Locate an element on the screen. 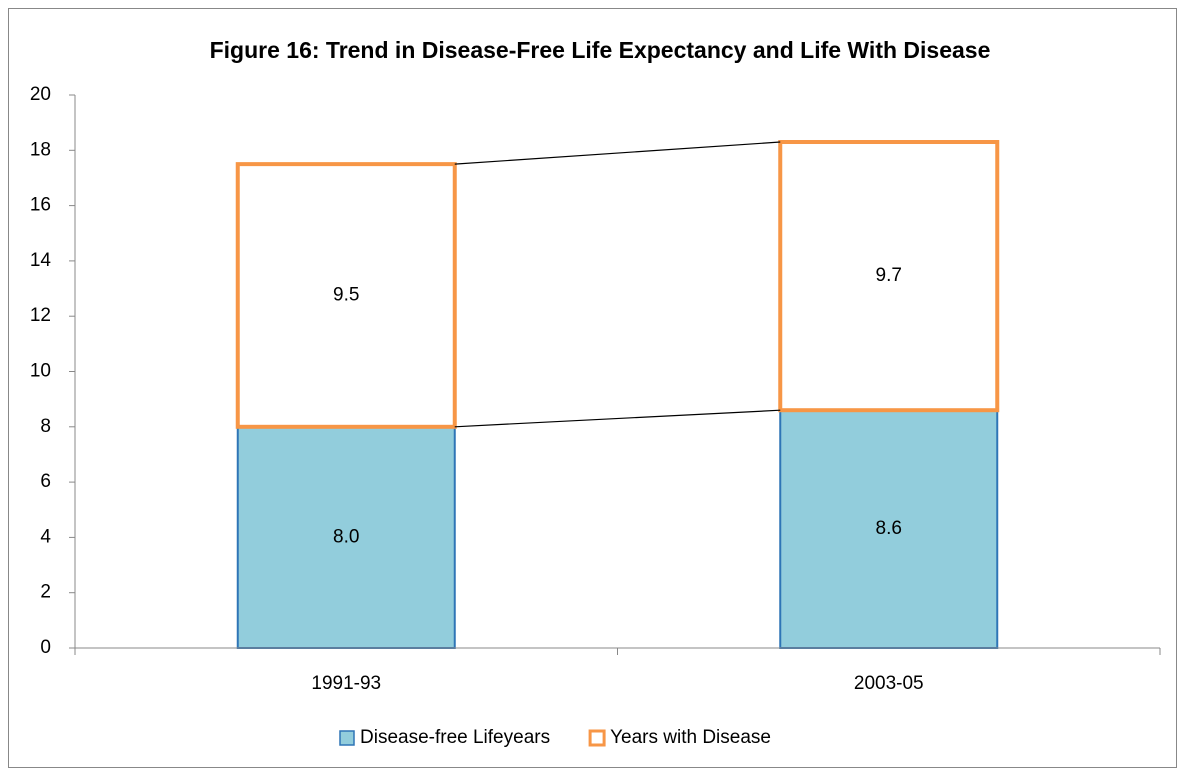 The height and width of the screenshot is (782, 1185). y-tick-label: 6 is located at coordinates (45, 481).